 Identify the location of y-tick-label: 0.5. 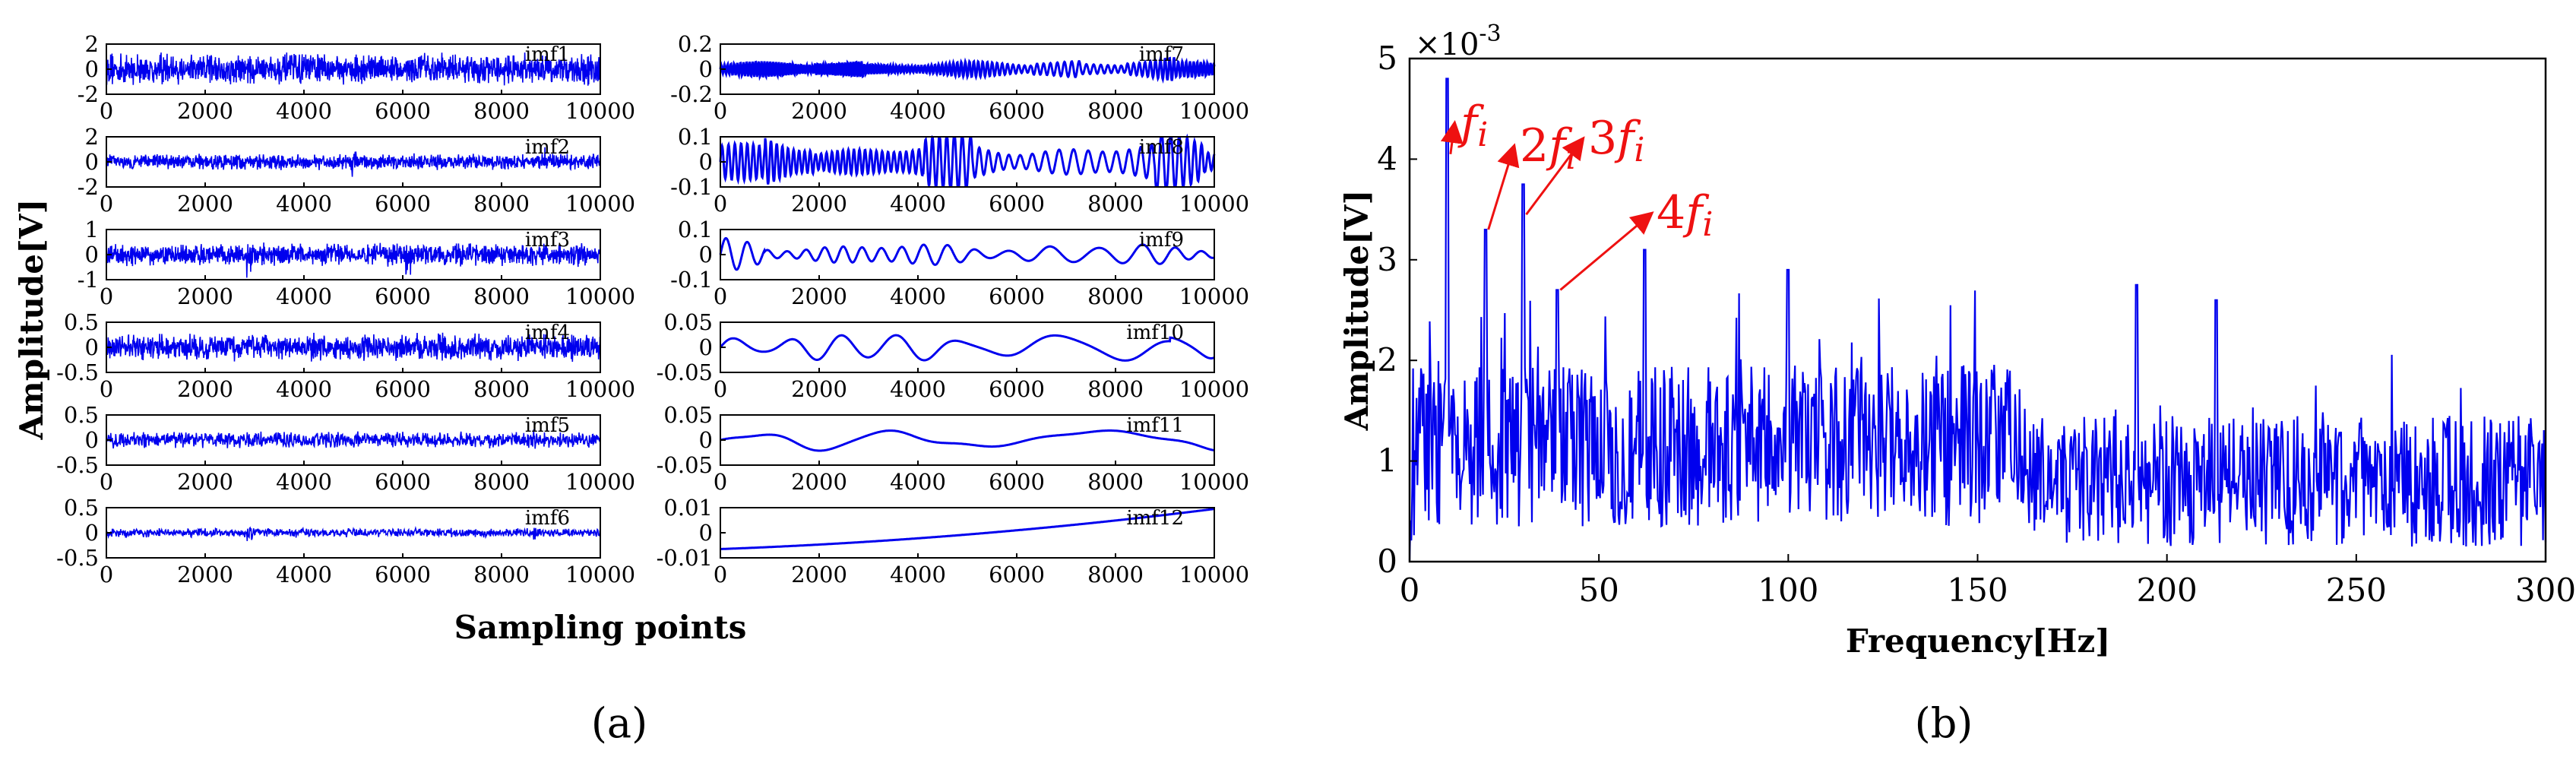
(81, 508).